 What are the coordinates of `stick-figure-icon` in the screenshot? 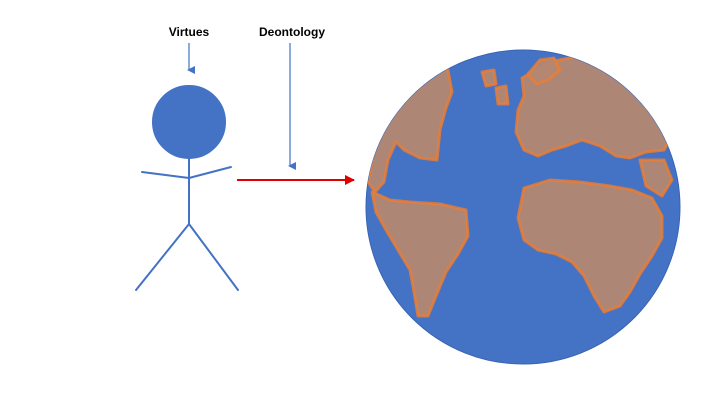 It's located at (187, 188).